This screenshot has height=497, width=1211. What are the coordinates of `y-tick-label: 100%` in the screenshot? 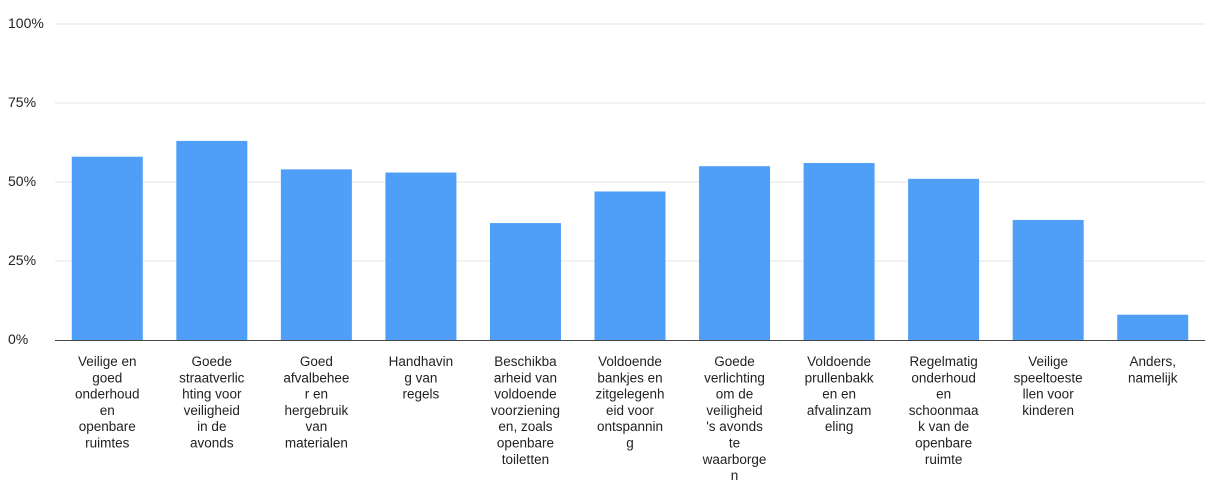 It's located at (26, 23).